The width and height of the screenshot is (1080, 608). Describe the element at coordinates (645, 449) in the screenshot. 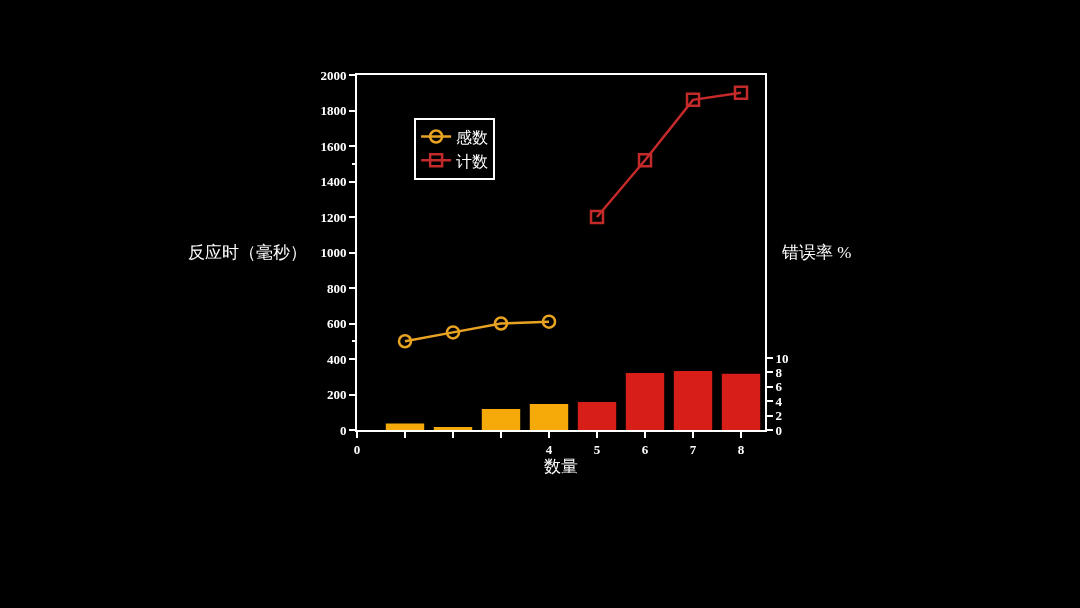

I see `x-tick-label: 6` at that location.